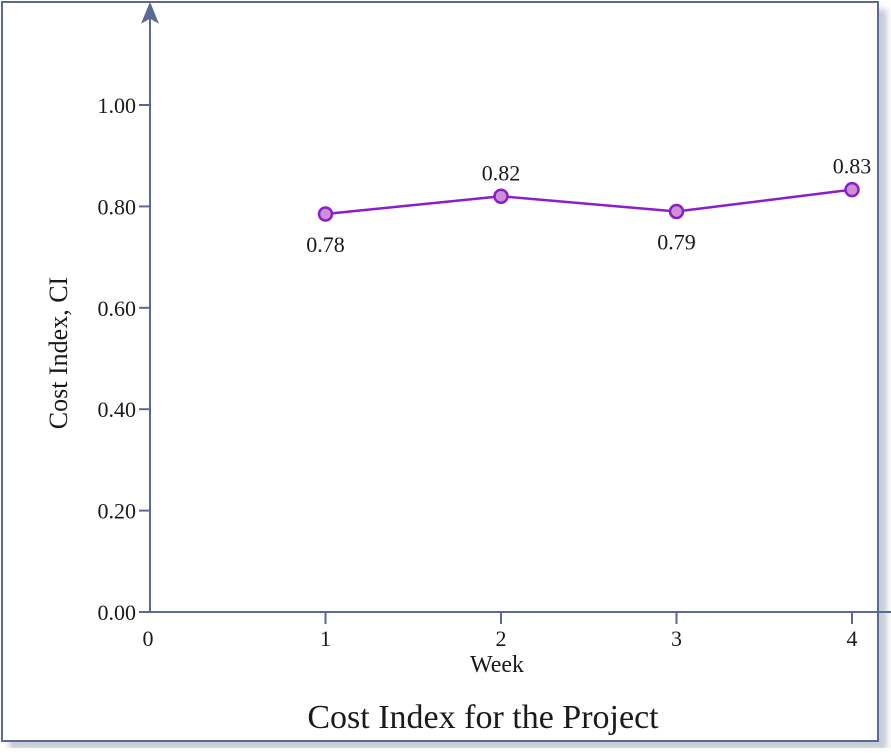 The height and width of the screenshot is (753, 891). I want to click on data-label: 0.82, so click(501, 172).